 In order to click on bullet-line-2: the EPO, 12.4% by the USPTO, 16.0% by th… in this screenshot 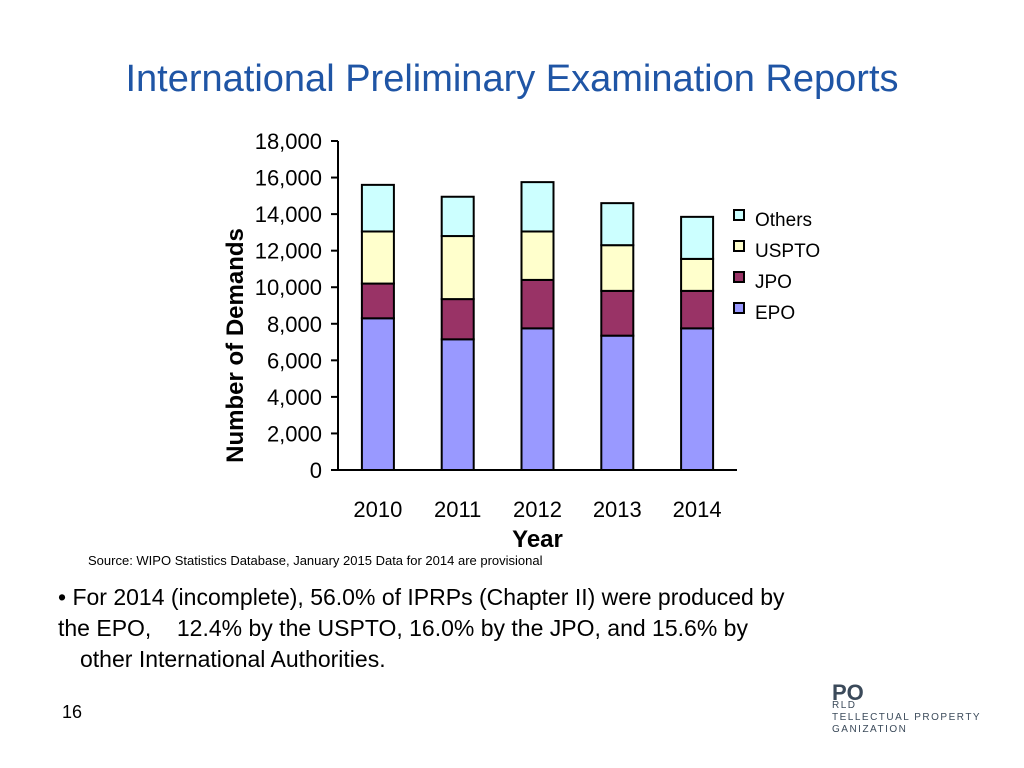, I will do `click(403, 628)`.